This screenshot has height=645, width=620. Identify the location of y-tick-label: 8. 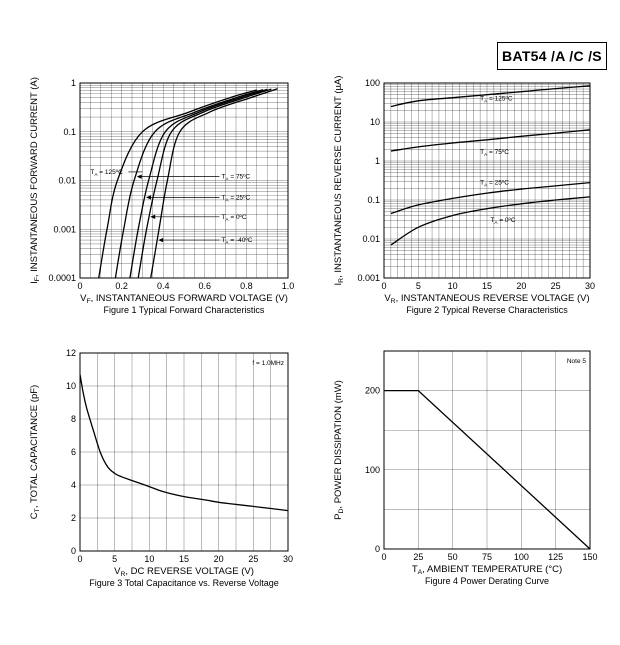
(73, 419).